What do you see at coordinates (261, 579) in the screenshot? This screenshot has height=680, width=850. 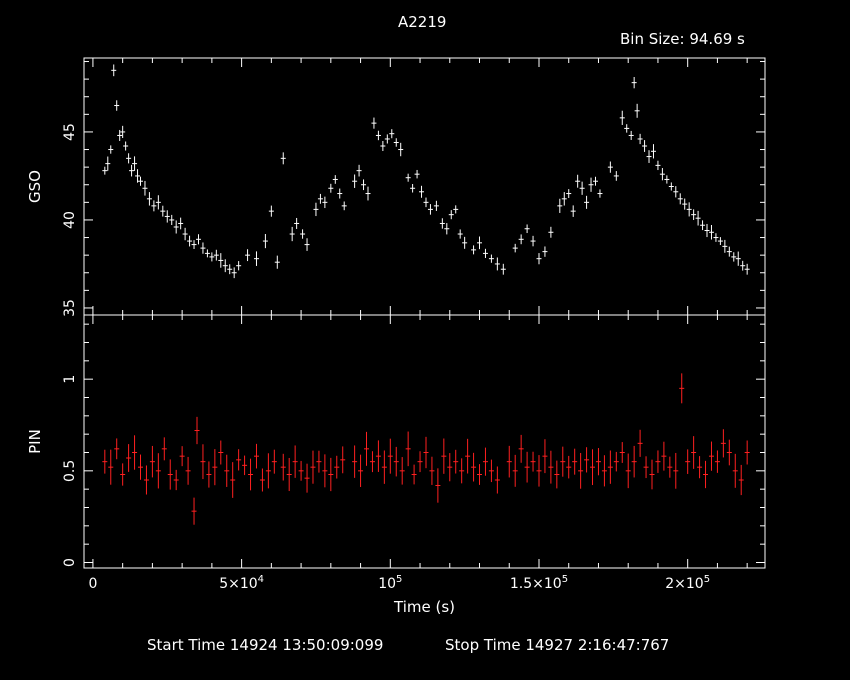 I see `x-tick-exponent: 4` at bounding box center [261, 579].